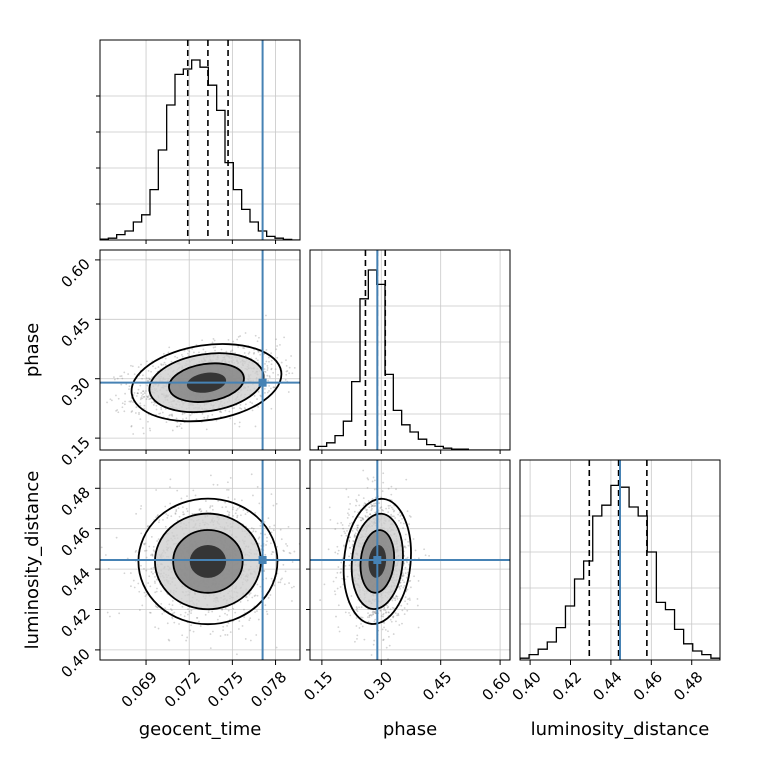 The image size is (760, 760). What do you see at coordinates (200, 560) in the screenshot?
I see `scatter-geocent_time-luminosity_distance` at bounding box center [200, 560].